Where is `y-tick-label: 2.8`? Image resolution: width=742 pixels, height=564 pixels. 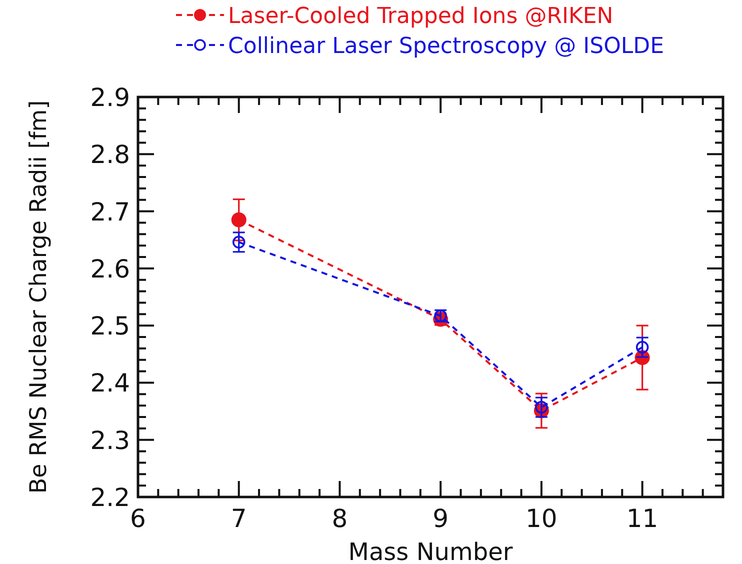 y-tick-label: 2.8 is located at coordinates (110, 155).